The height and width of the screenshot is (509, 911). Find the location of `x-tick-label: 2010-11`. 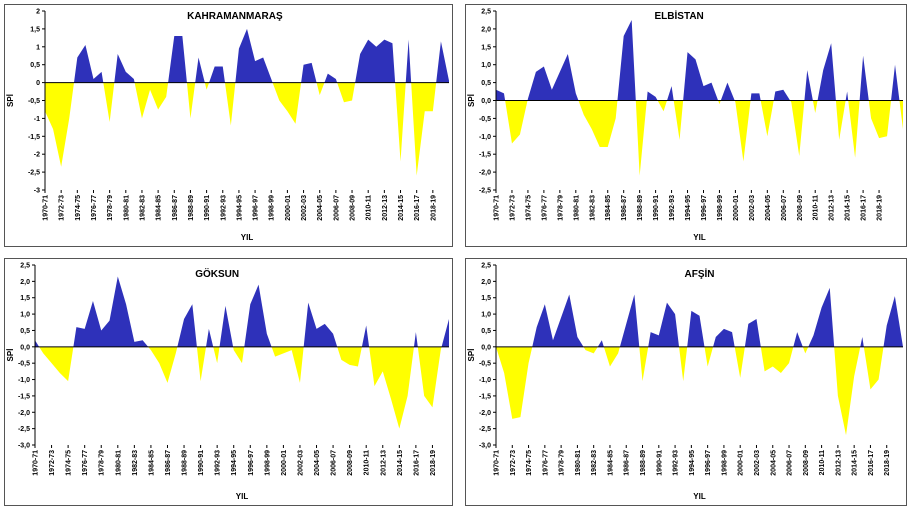

x-tick-label: 2010-11 is located at coordinates (369, 207).